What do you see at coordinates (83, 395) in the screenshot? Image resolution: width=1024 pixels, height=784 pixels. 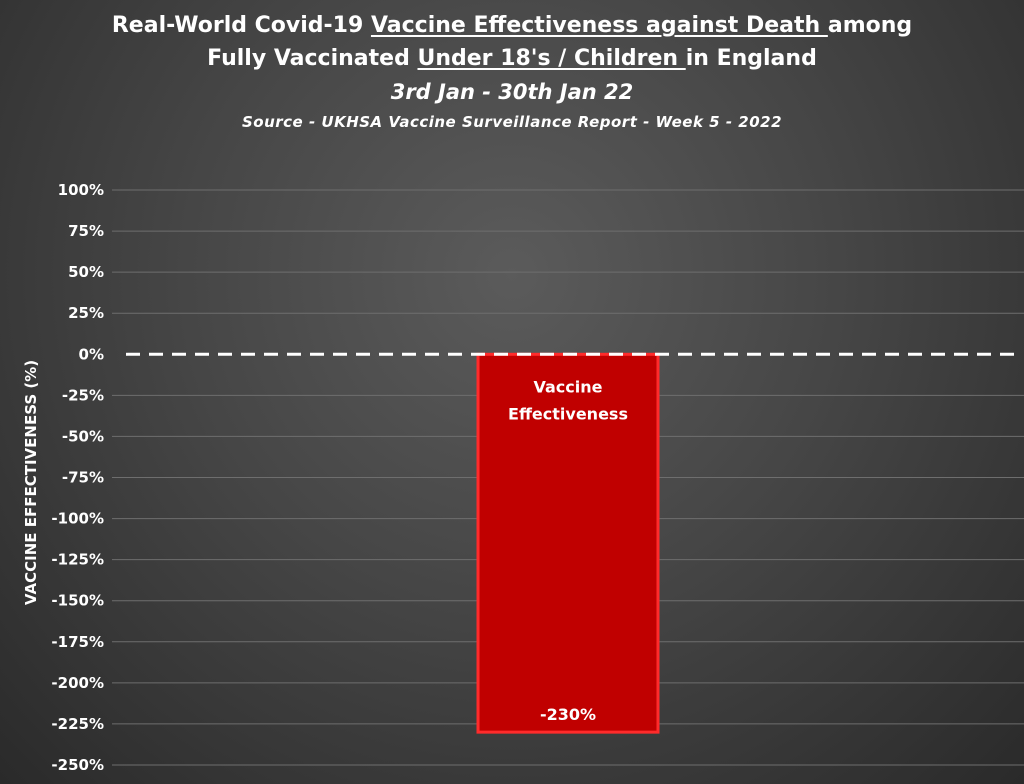 I see `y-tick-label: -25%` at bounding box center [83, 395].